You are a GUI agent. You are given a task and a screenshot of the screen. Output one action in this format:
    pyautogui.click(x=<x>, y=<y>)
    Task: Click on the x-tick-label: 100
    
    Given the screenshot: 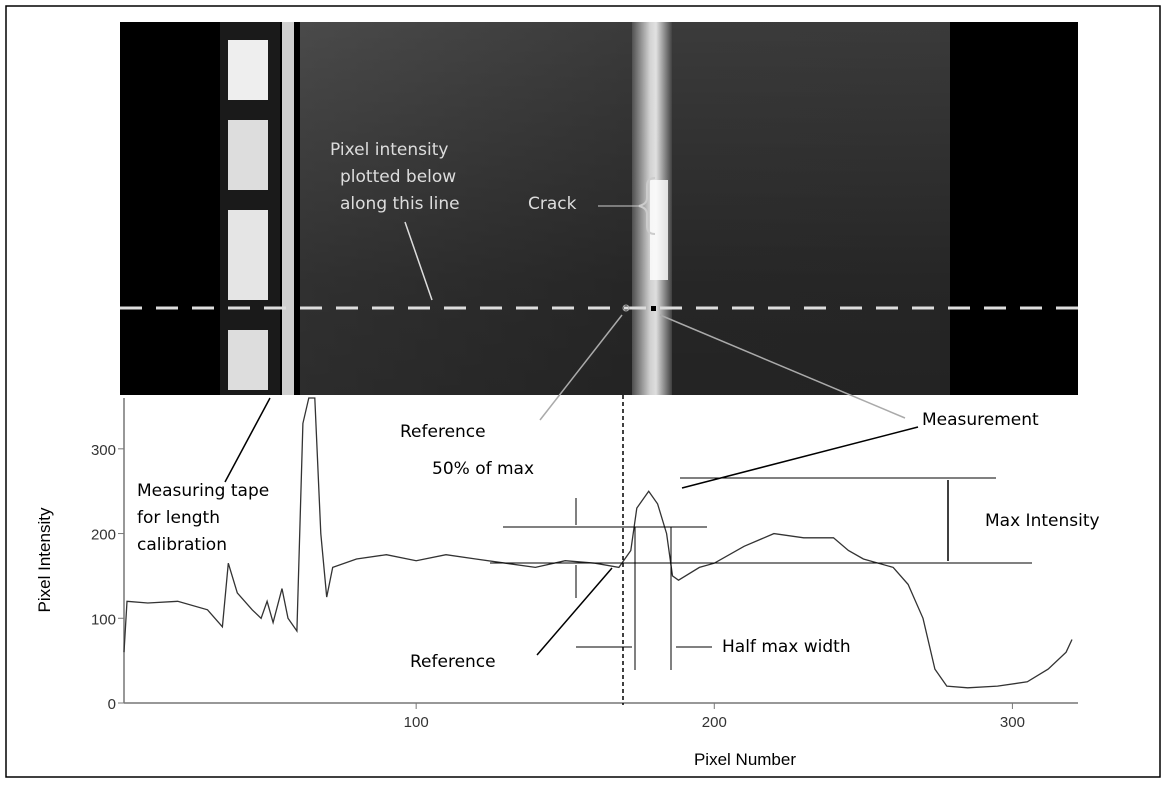 What is the action you would take?
    pyautogui.click(x=416, y=722)
    